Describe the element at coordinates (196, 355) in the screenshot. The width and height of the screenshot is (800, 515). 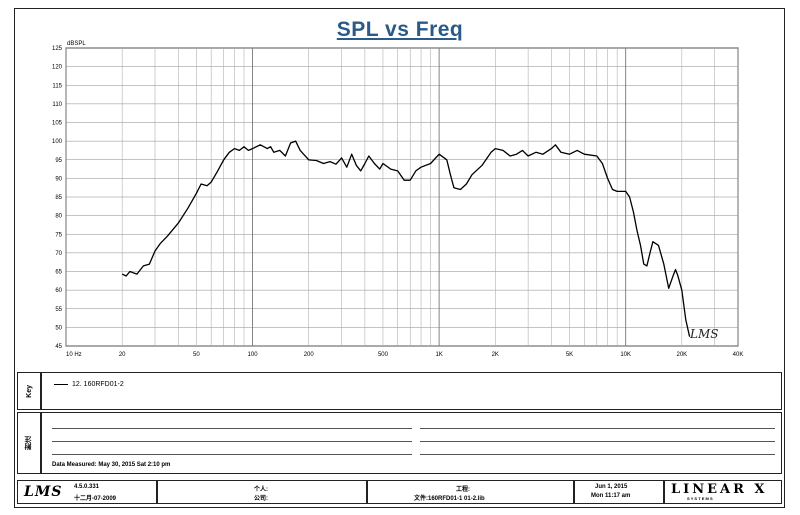
I see `x-tick-label: 50` at that location.